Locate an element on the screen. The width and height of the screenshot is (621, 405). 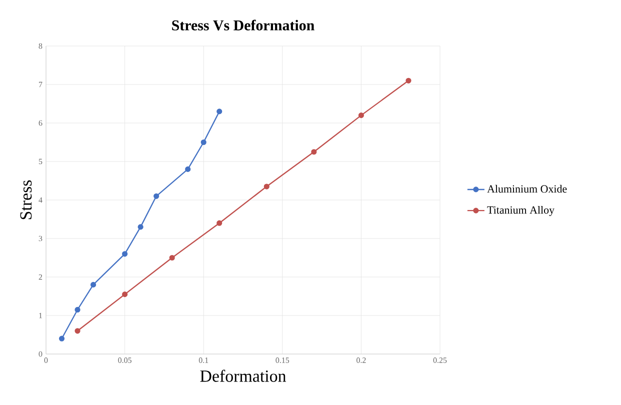
legend-label: Titanium Alloy is located at coordinates (520, 211).